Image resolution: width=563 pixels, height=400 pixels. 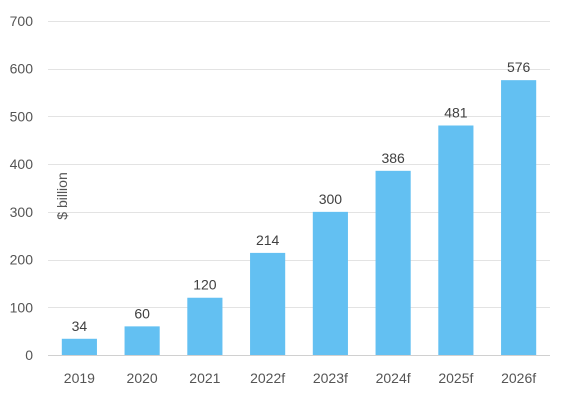 What do you see at coordinates (22, 212) in the screenshot?
I see `y-tick-label: 300` at bounding box center [22, 212].